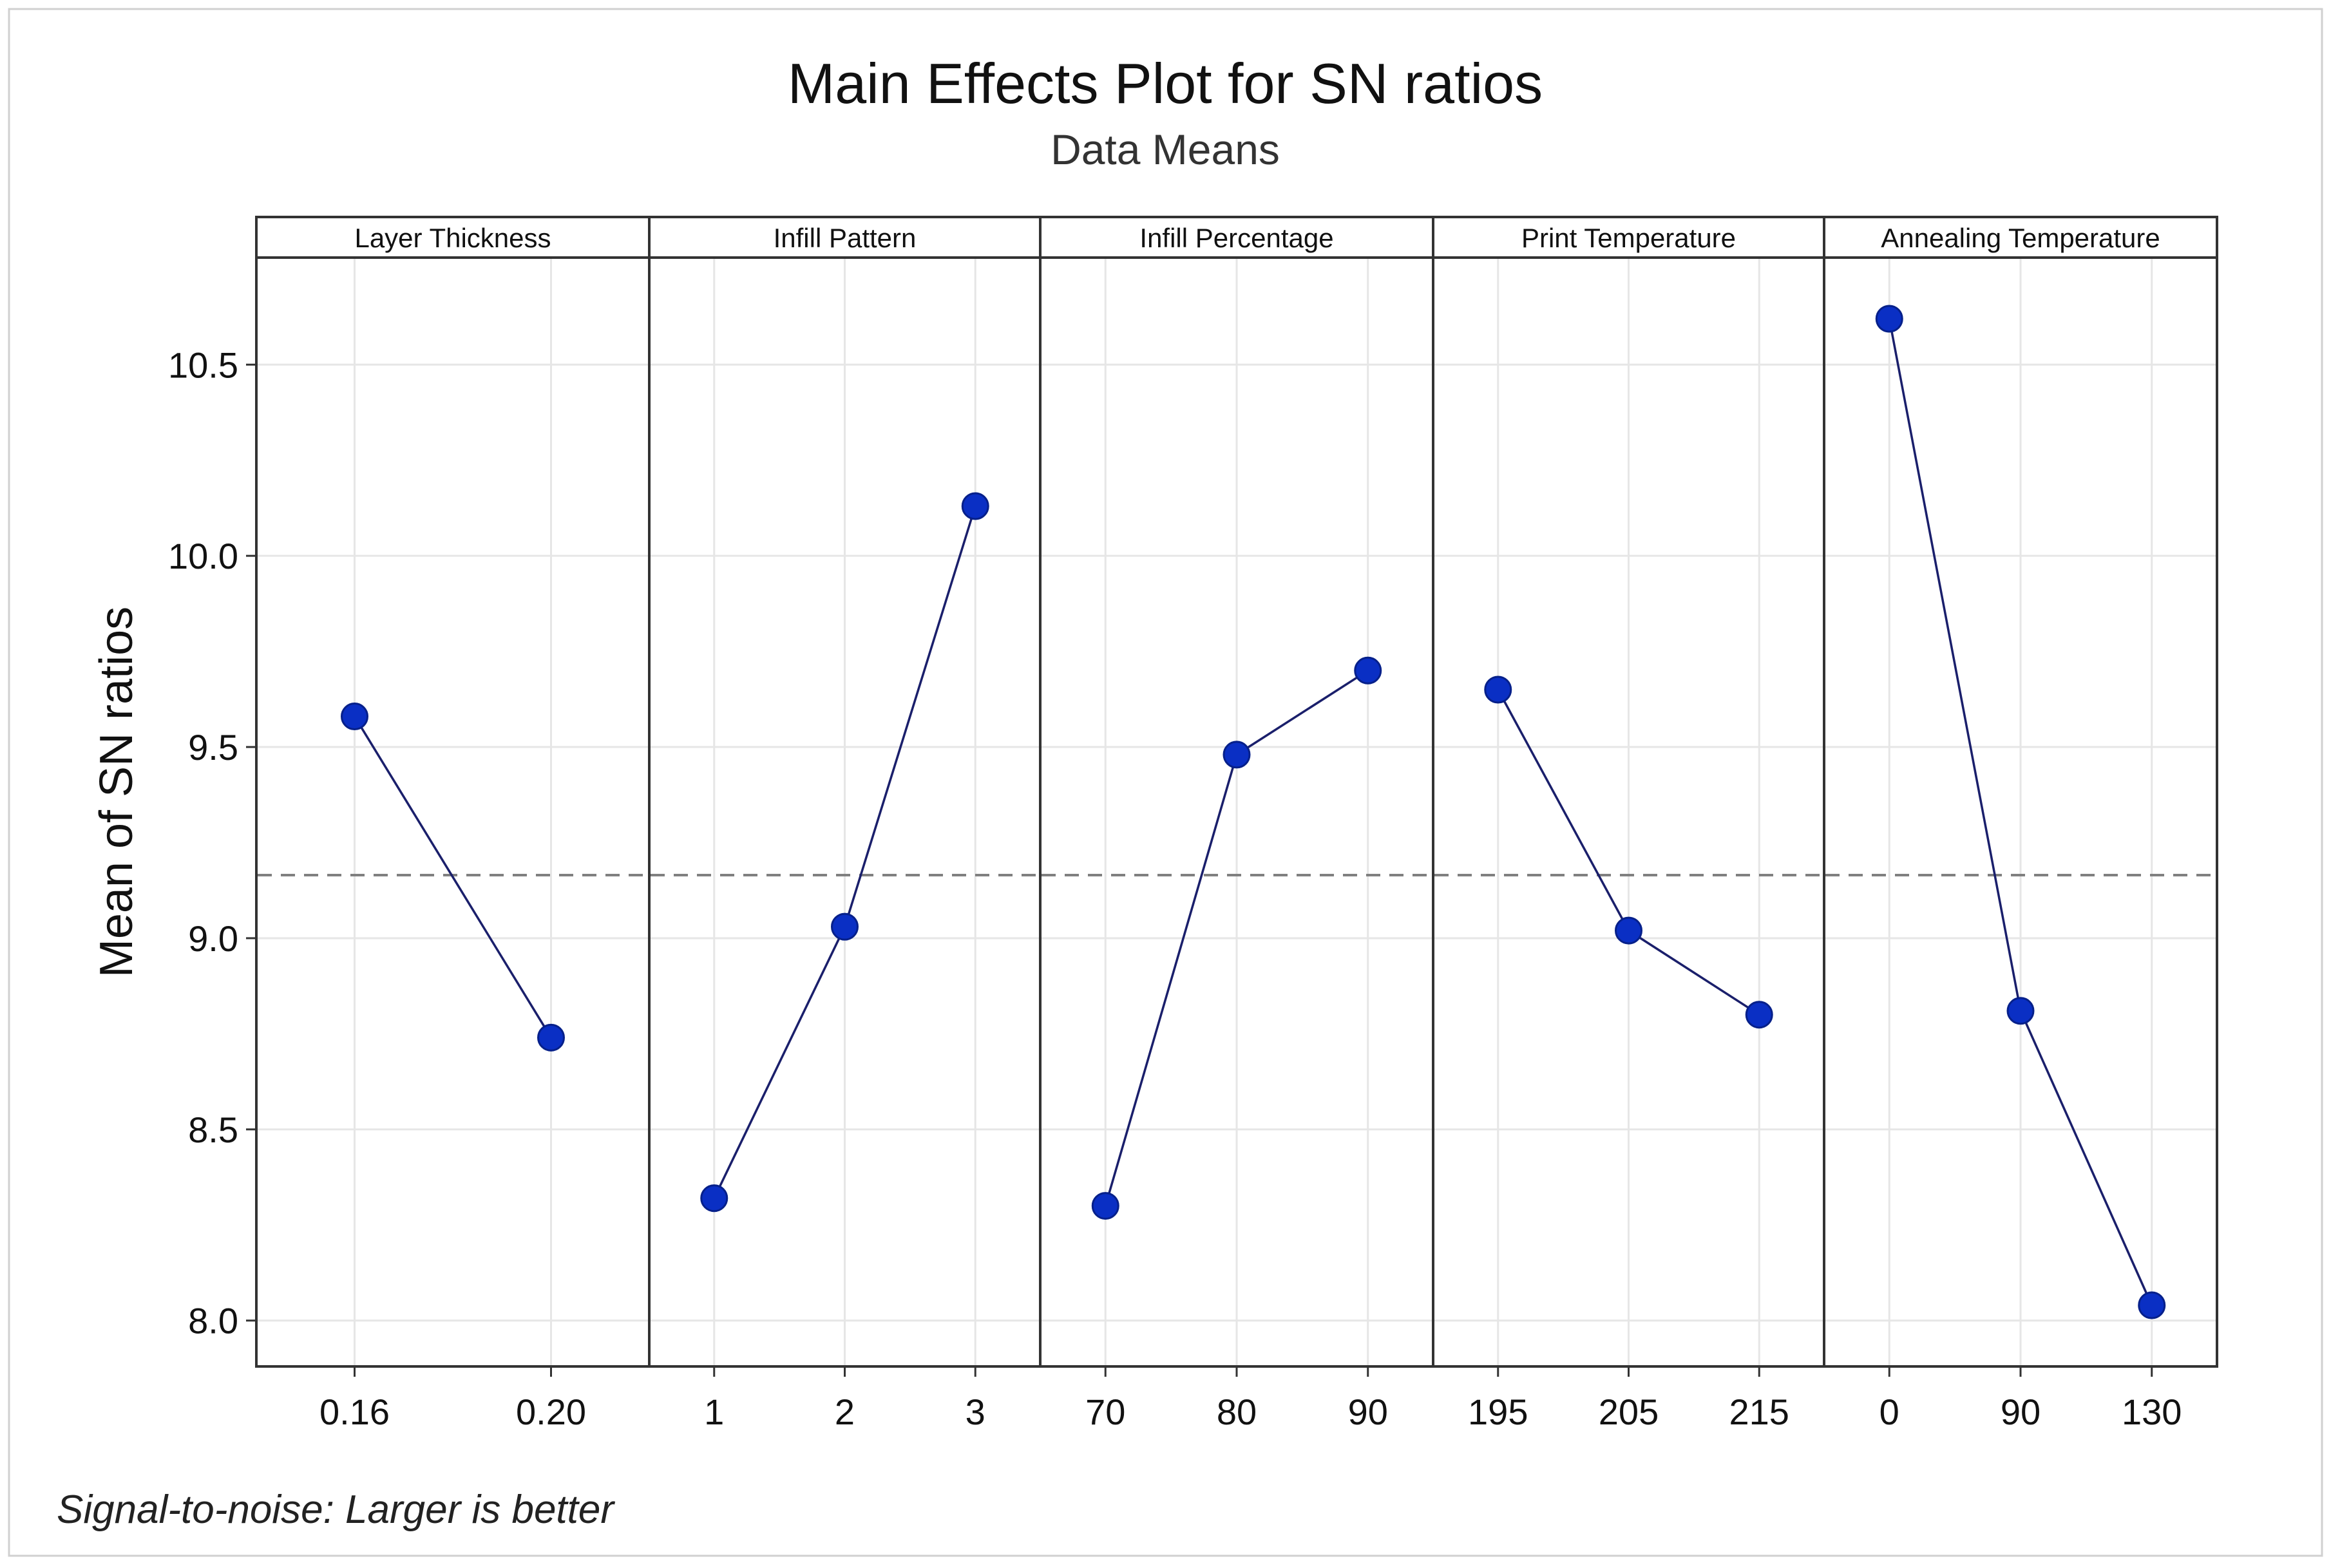 This screenshot has width=2331, height=1568. What do you see at coordinates (2152, 1412) in the screenshot?
I see `x-tick-label: 130` at bounding box center [2152, 1412].